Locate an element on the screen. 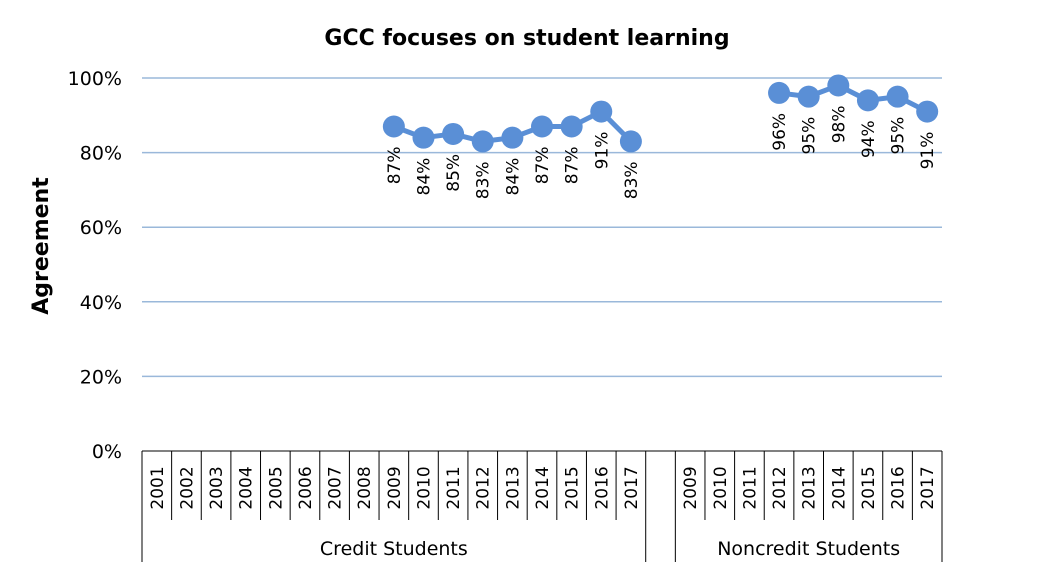 This screenshot has width=1054, height=575. data-label: 98% is located at coordinates (839, 124).